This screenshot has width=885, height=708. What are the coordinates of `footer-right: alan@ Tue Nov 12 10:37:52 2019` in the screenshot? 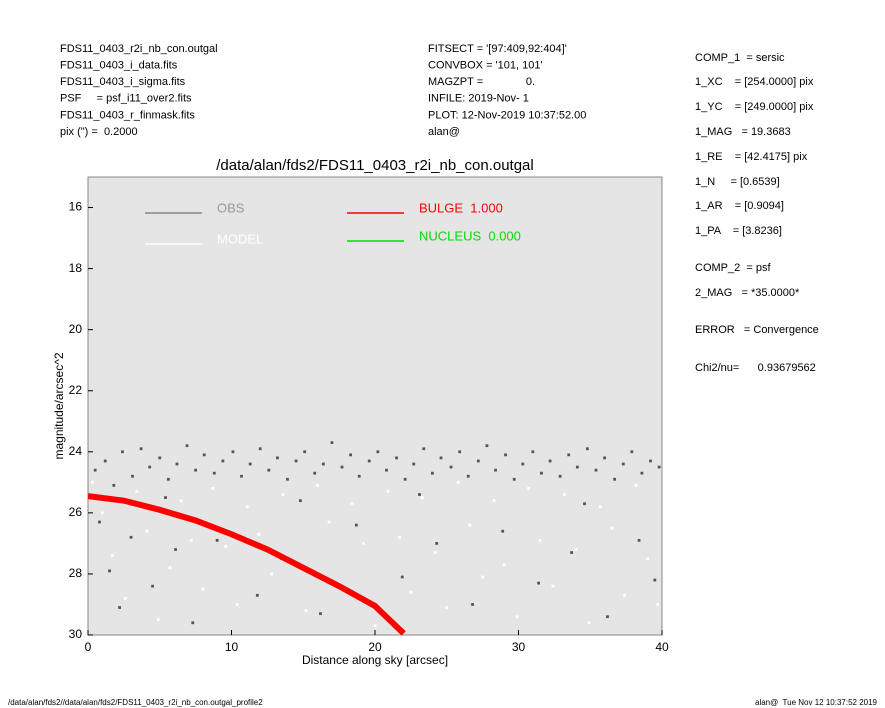 It's located at (816, 702).